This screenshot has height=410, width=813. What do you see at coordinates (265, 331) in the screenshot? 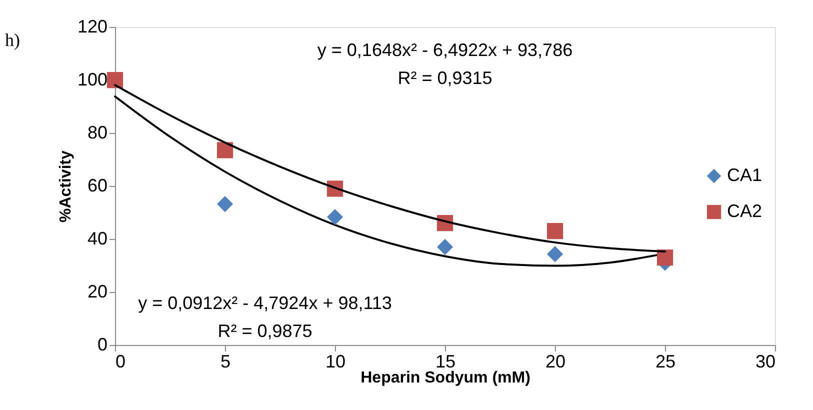
I see `annotation: R² = 0,9875` at bounding box center [265, 331].